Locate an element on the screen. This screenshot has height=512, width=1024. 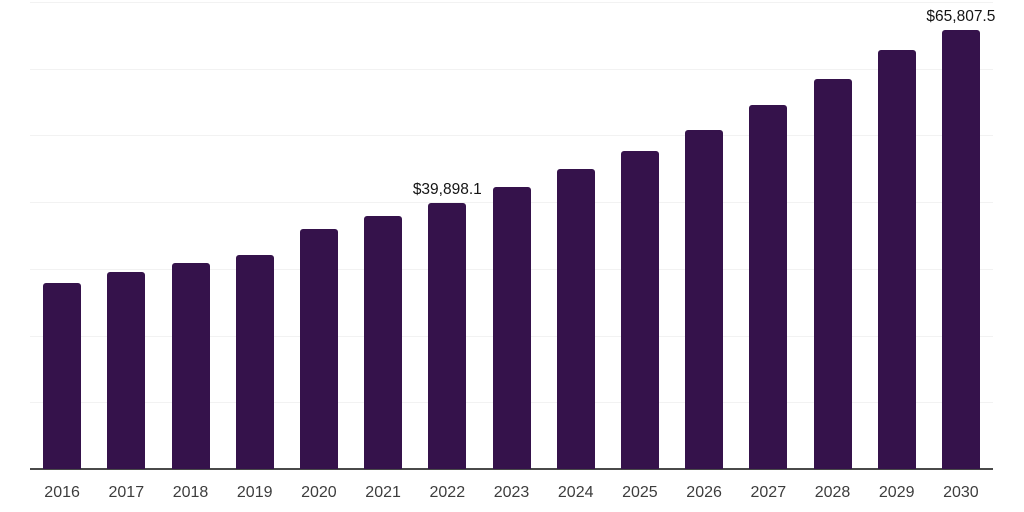
bar-2027 is located at coordinates (768, 287).